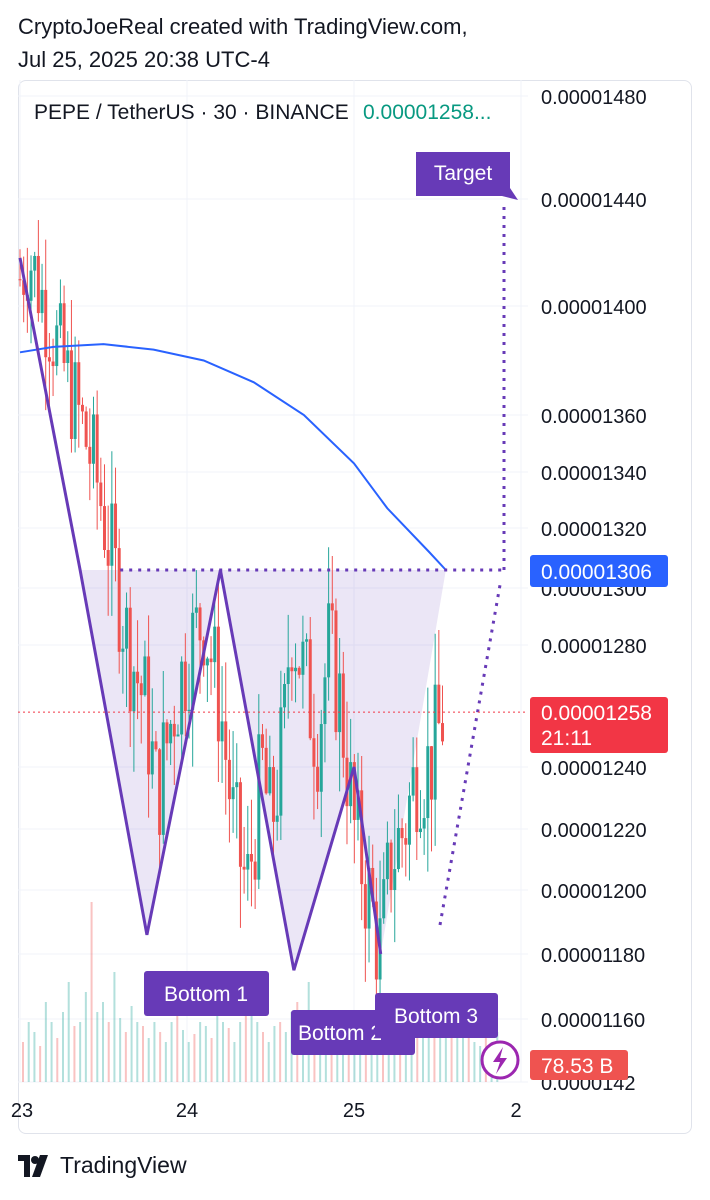 The width and height of the screenshot is (710, 1200). Describe the element at coordinates (596, 572) in the screenshot. I see `ma-price-label: 0.00001306` at that location.